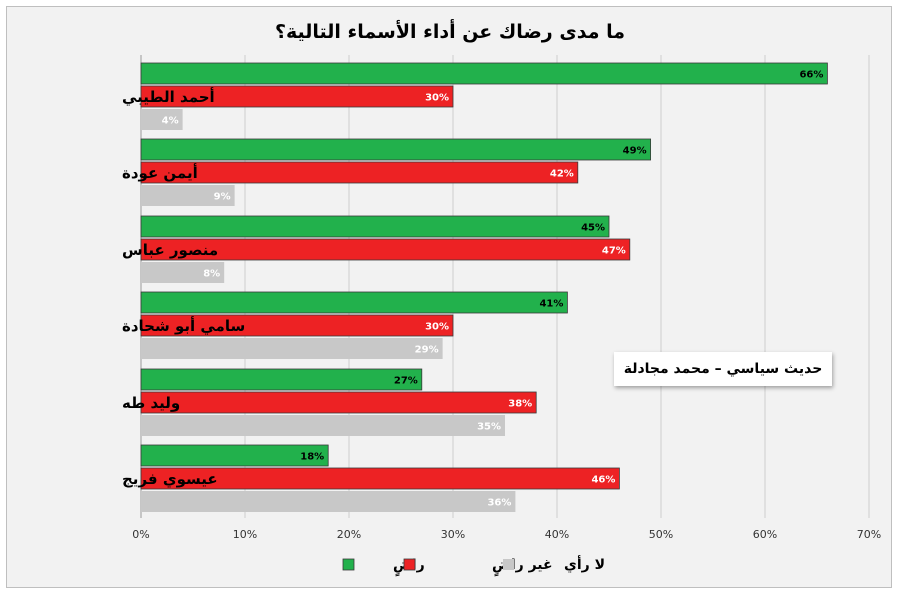 Image resolution: width=900 pixels, height=596 pixels. What do you see at coordinates (170, 250) in the screenshot?
I see `category-label: منصور عباس` at bounding box center [170, 250].